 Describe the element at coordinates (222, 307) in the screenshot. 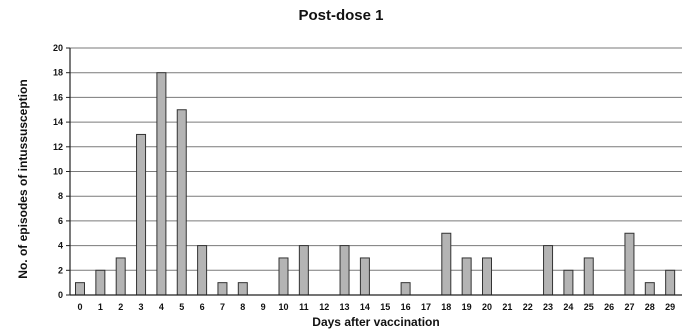

I see `x-tick-label: 7` at that location.